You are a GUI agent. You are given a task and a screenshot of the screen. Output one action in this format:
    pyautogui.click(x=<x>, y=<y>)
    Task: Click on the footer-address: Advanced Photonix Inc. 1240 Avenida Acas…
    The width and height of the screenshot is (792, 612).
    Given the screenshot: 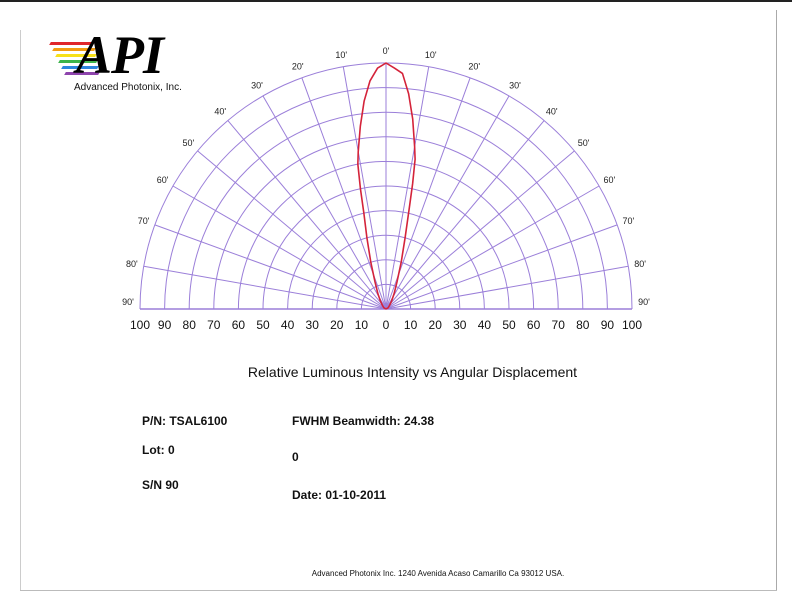 What is the action you would take?
    pyautogui.click(x=438, y=573)
    